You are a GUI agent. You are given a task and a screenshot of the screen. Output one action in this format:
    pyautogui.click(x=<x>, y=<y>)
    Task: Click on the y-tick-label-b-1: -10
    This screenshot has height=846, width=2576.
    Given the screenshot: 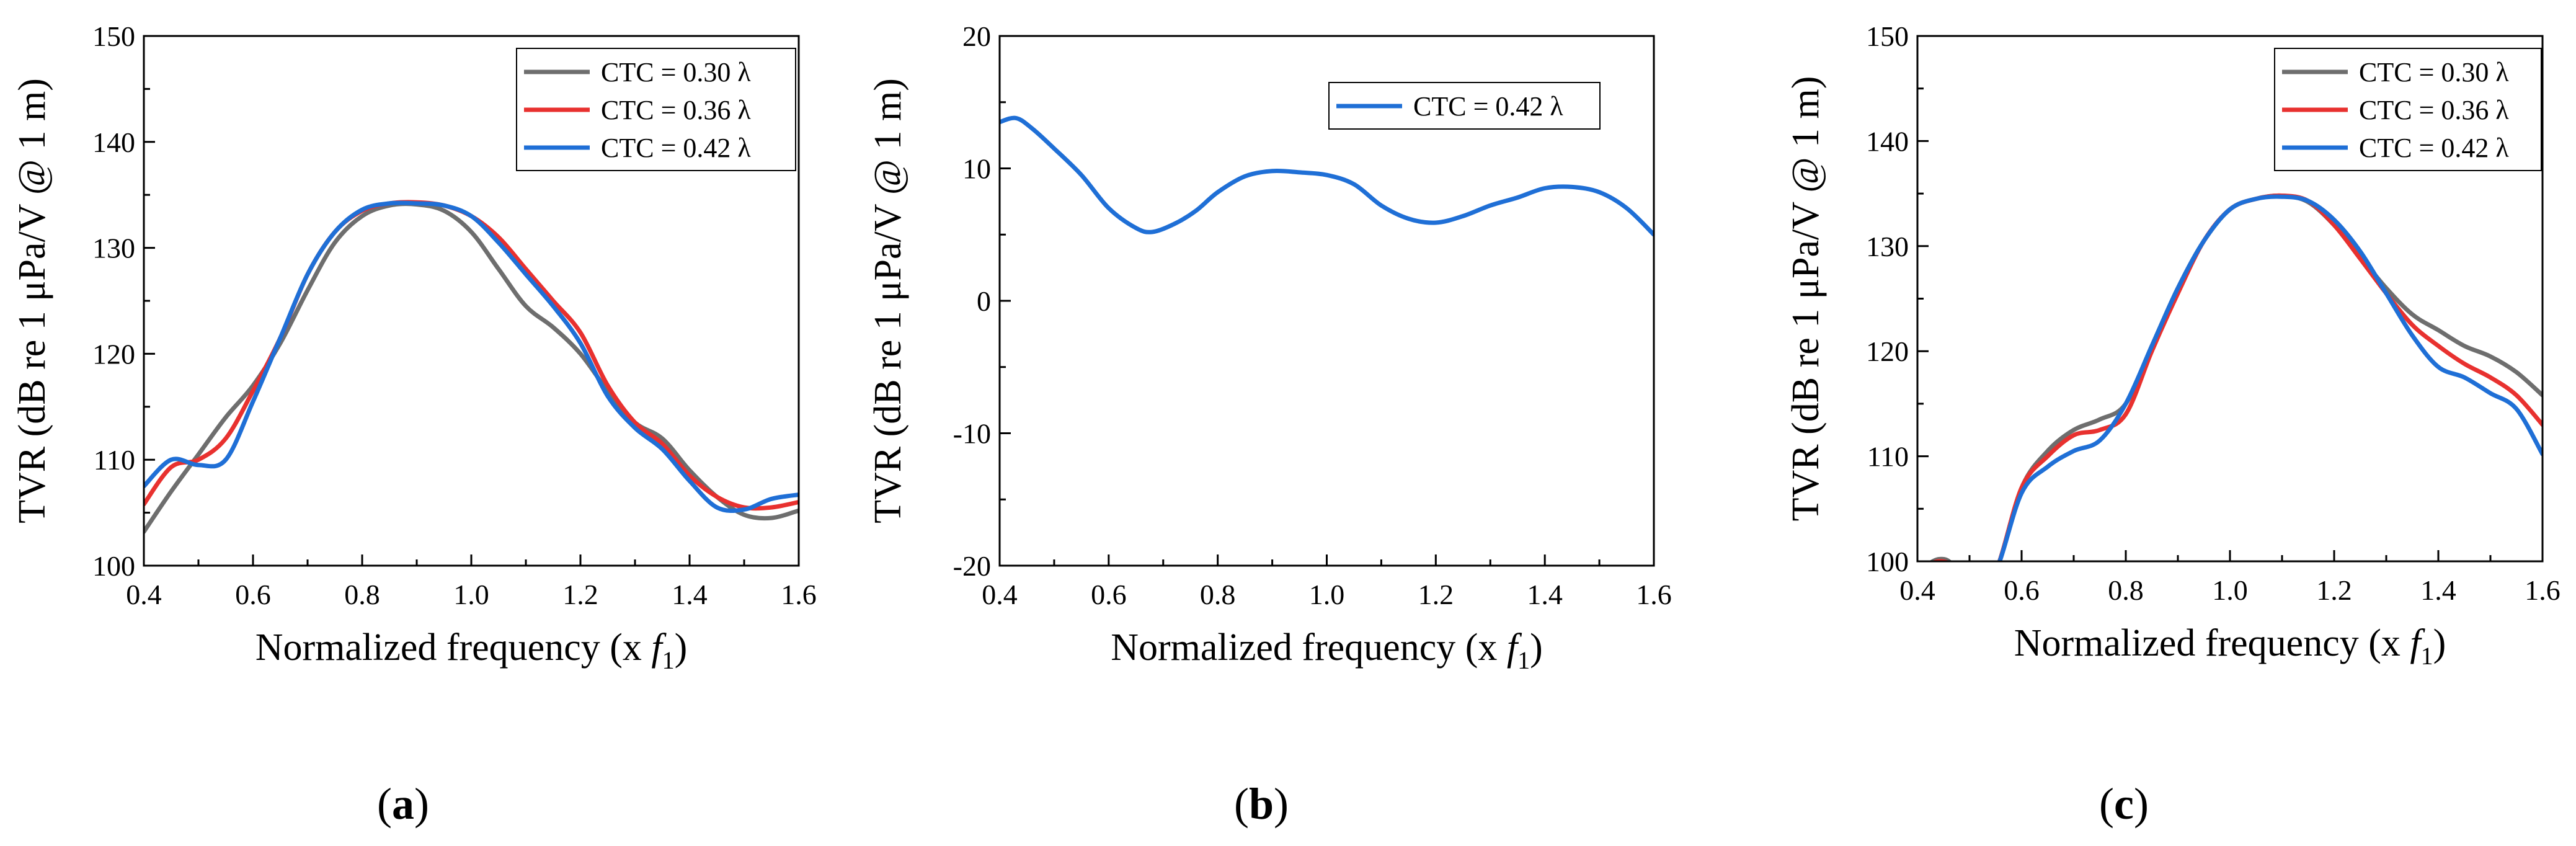 What is the action you would take?
    pyautogui.click(x=972, y=434)
    